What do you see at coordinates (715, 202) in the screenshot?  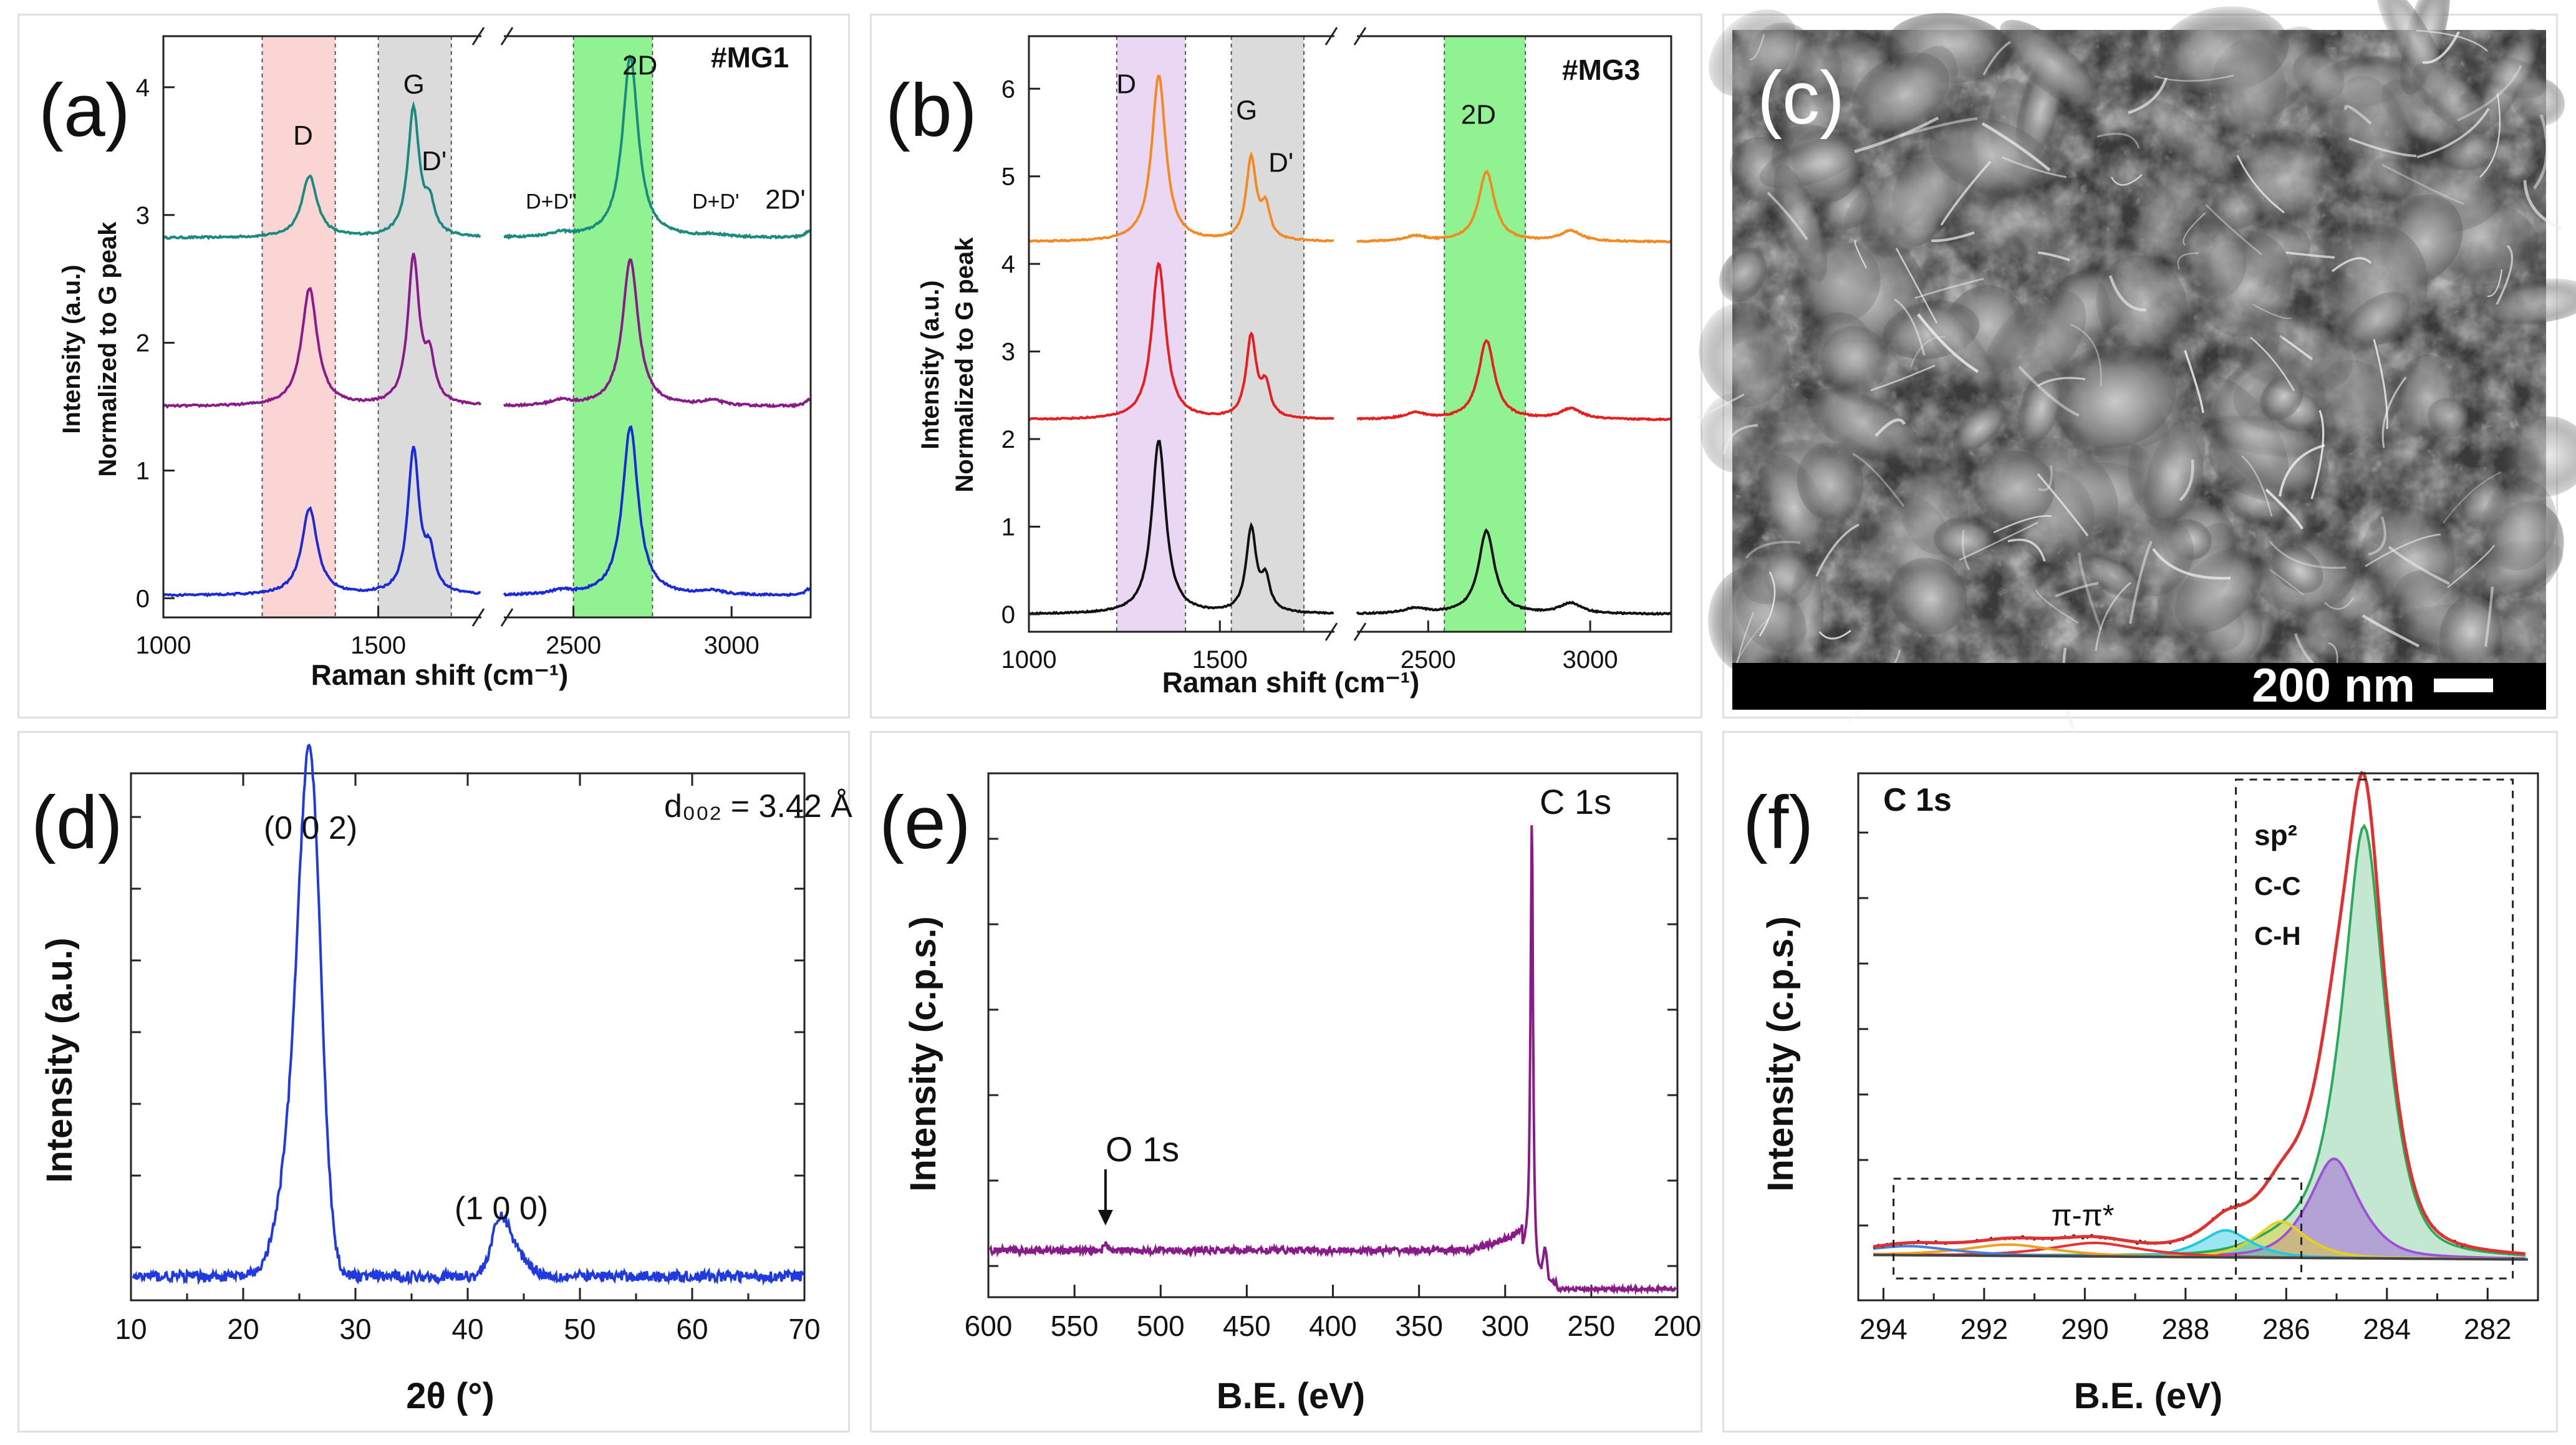 I see `peak-label: D+D'` at bounding box center [715, 202].